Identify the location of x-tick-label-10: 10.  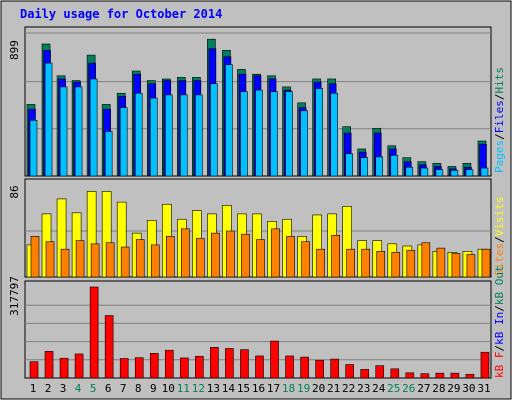
(168, 388).